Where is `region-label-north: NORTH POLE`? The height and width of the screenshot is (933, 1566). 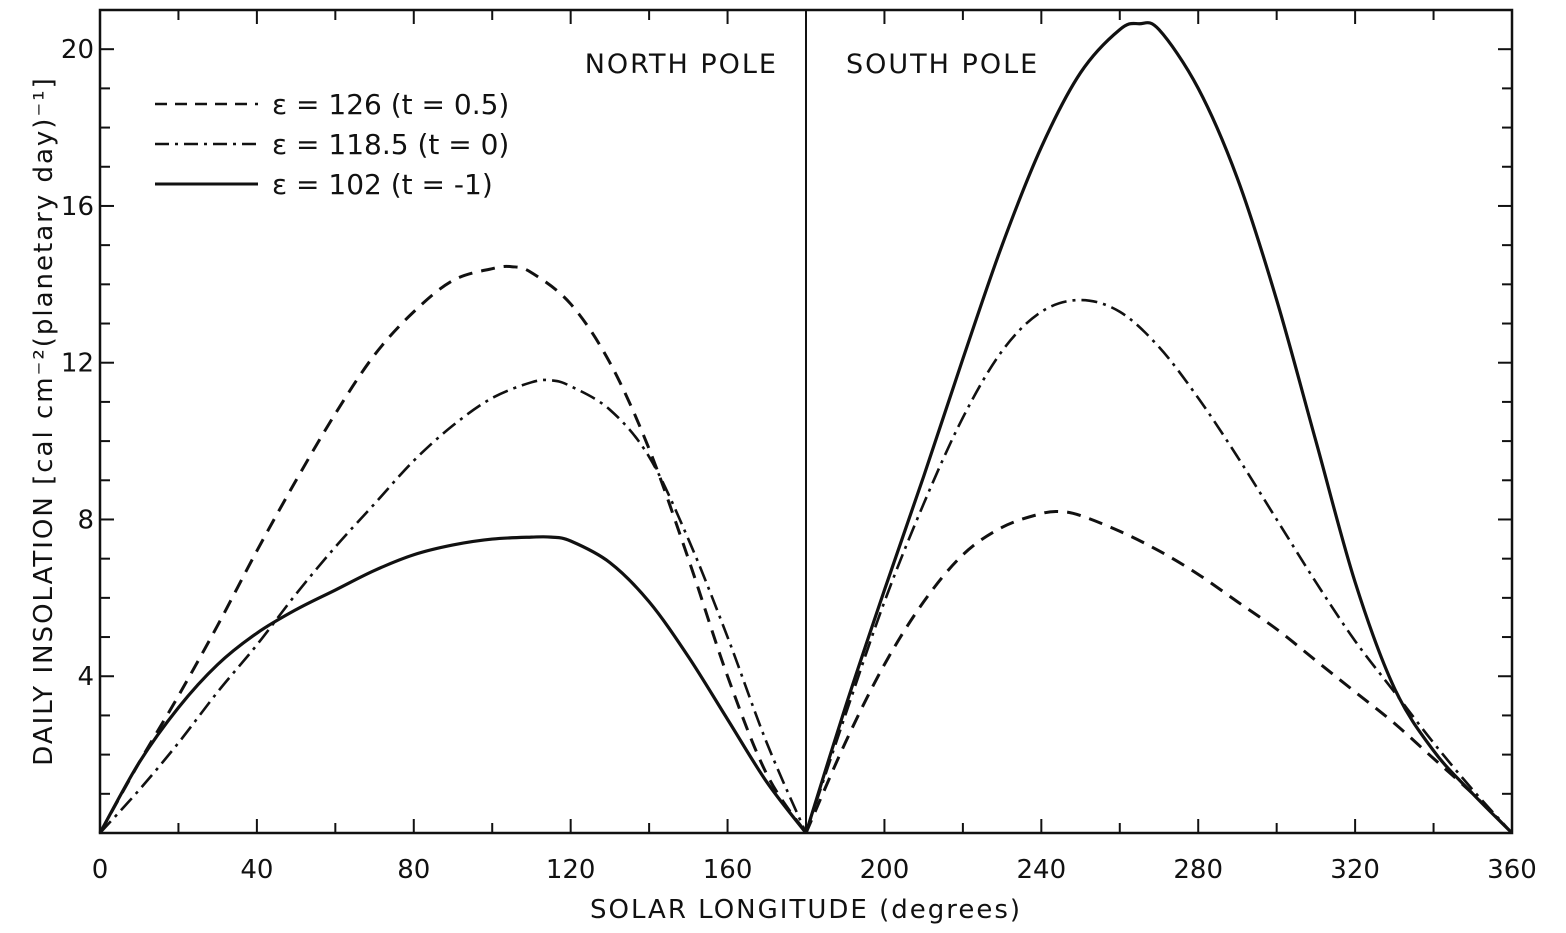 region-label-north: NORTH POLE is located at coordinates (681, 64).